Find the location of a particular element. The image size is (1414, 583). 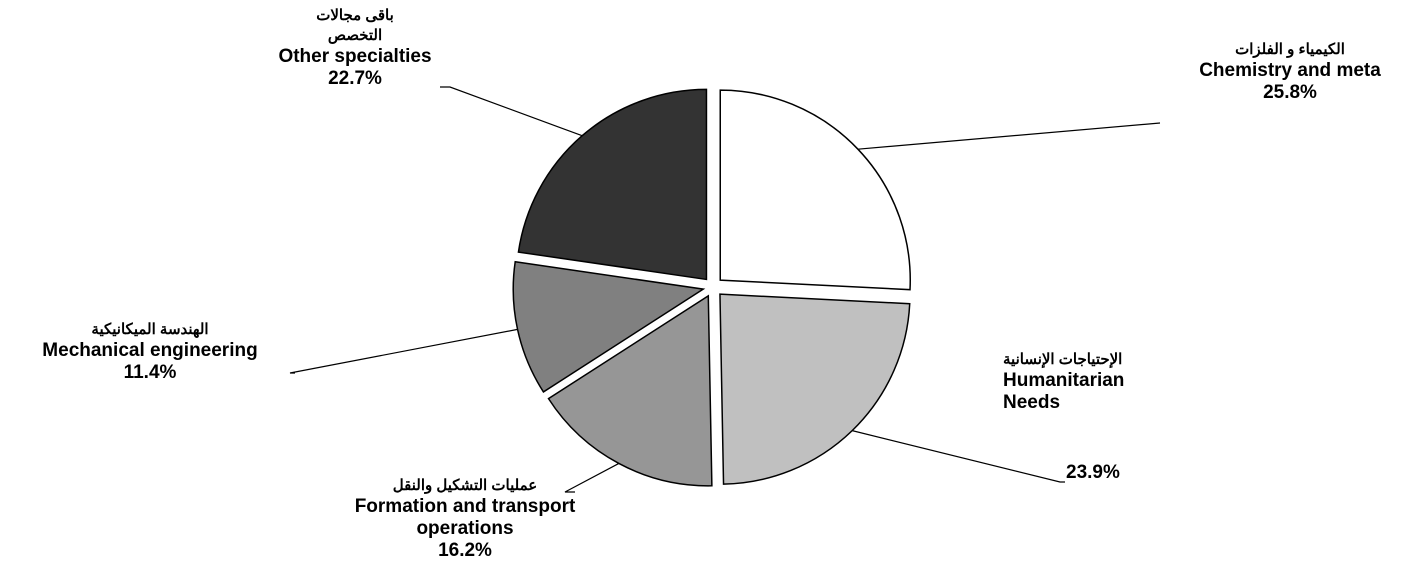

label-arabic: باقى مجالات التخصص is located at coordinates (355, 25).